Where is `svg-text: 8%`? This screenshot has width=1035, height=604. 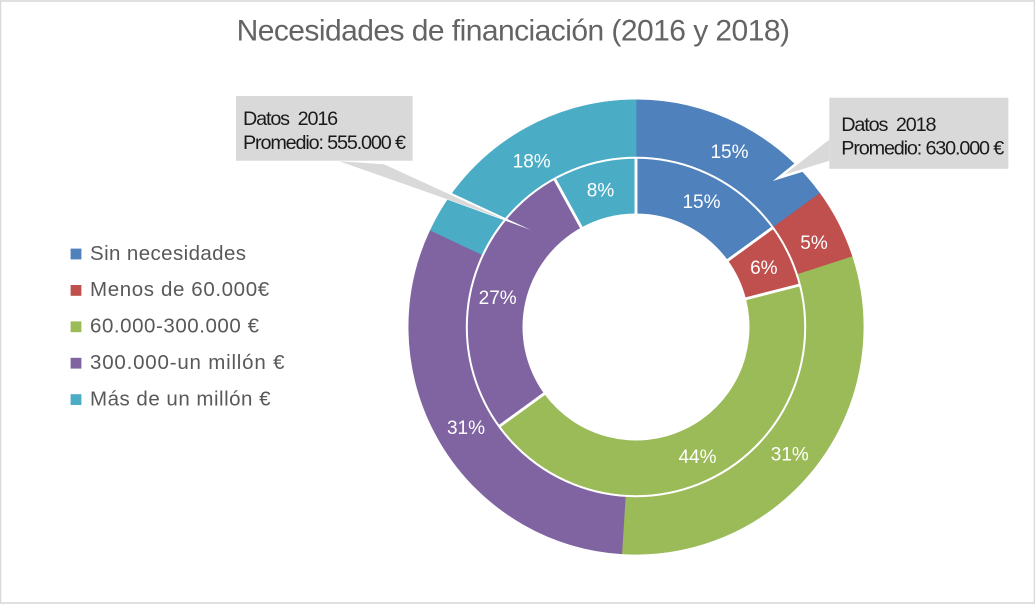
svg-text: 8% is located at coordinates (601, 191).